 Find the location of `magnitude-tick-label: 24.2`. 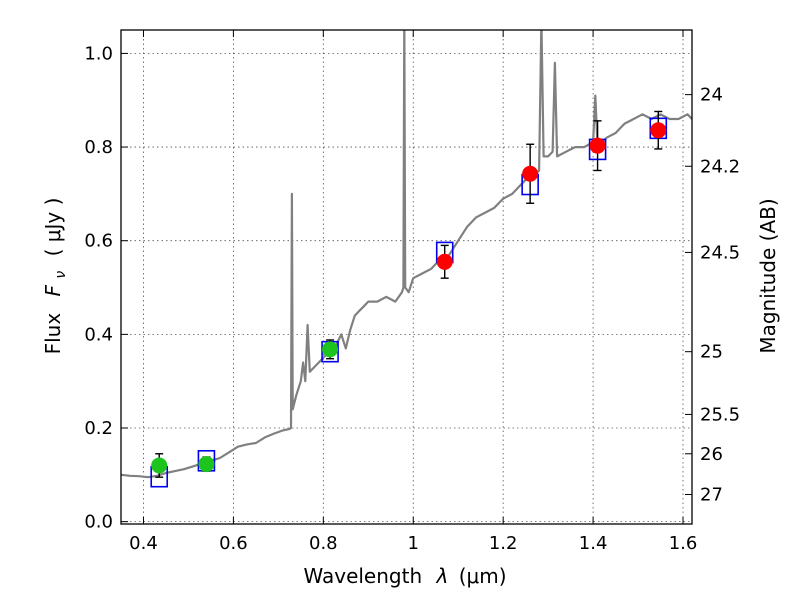

magnitude-tick-label: 24.2 is located at coordinates (720, 166).